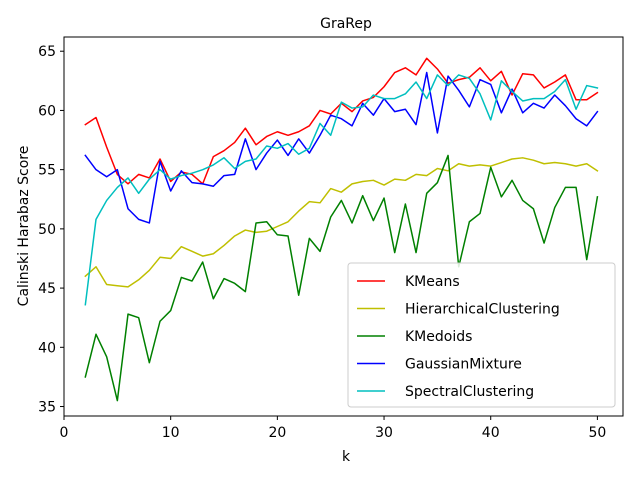 The image size is (640, 480). Describe the element at coordinates (47, 408) in the screenshot. I see `y-tick-label: 35` at that location.